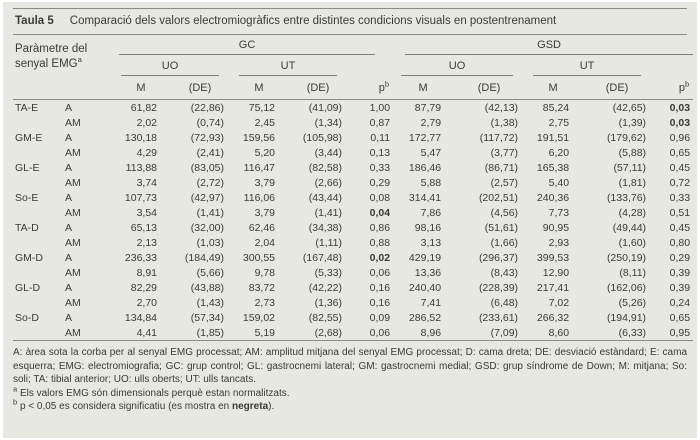 Image resolution: width=700 pixels, height=440 pixels. Describe the element at coordinates (498, 257) in the screenshot. I see `cell-value: (296,37)` at that location.